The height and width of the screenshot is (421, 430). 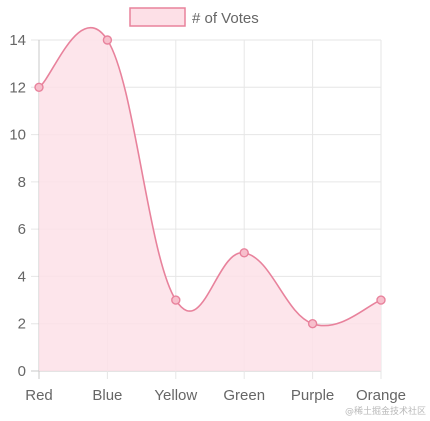 What do you see at coordinates (215, 395) in the screenshot?
I see `x-axis-ticks: Red Blue Yellow Green Purple Orange` at bounding box center [215, 395].